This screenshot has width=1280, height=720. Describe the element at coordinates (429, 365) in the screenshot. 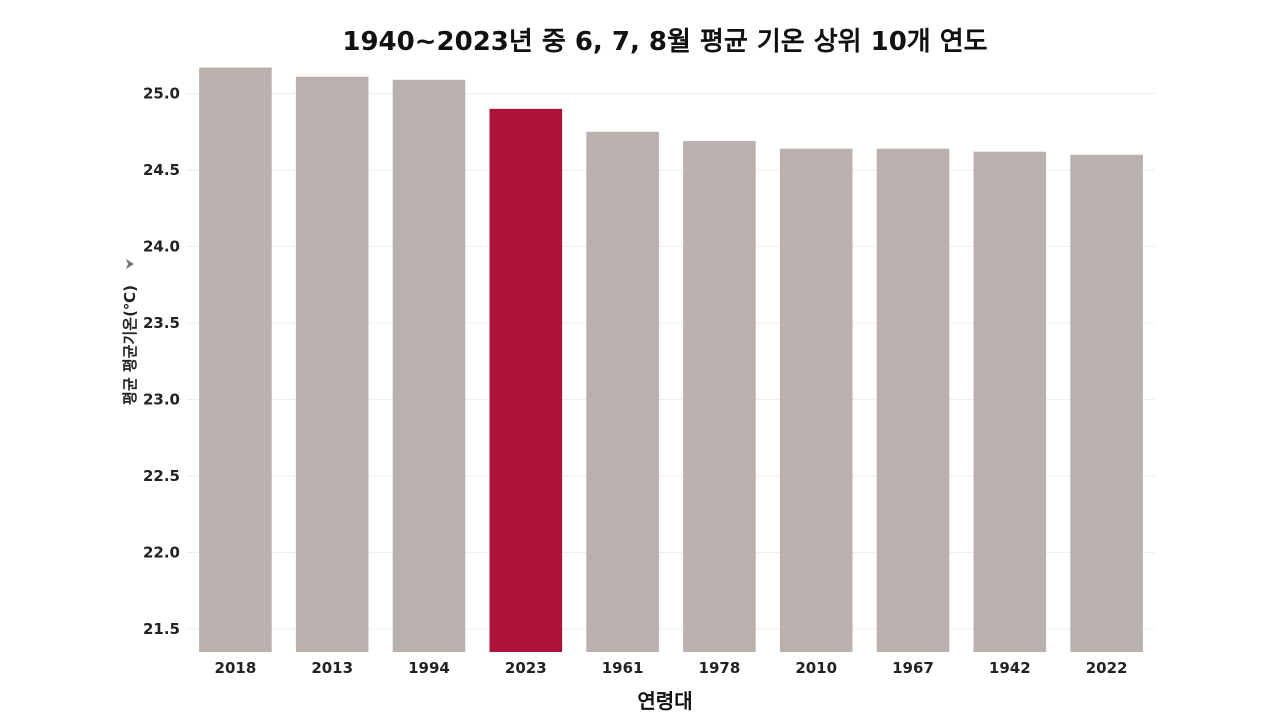

I see `bar-1994` at that location.